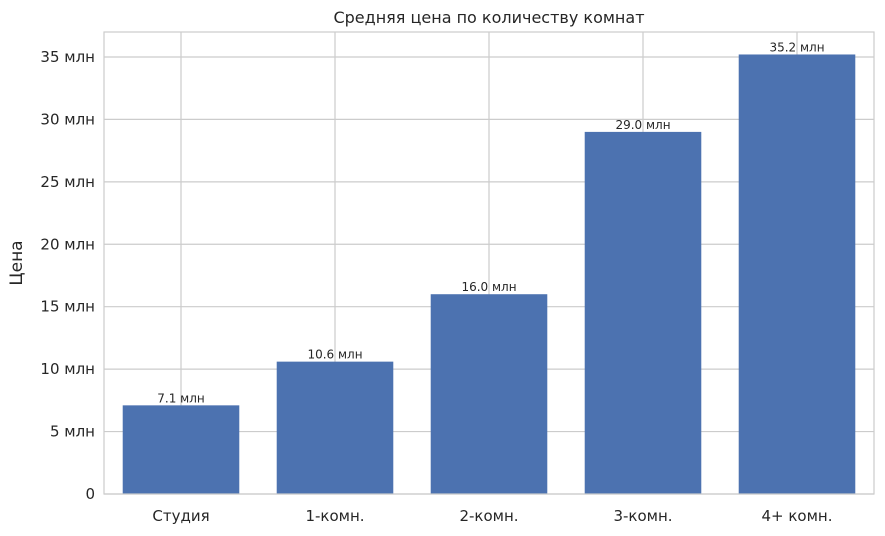 This screenshot has height=536, width=885. What do you see at coordinates (642, 516) in the screenshot?
I see `x-tick-label: 3-комн.` at bounding box center [642, 516].